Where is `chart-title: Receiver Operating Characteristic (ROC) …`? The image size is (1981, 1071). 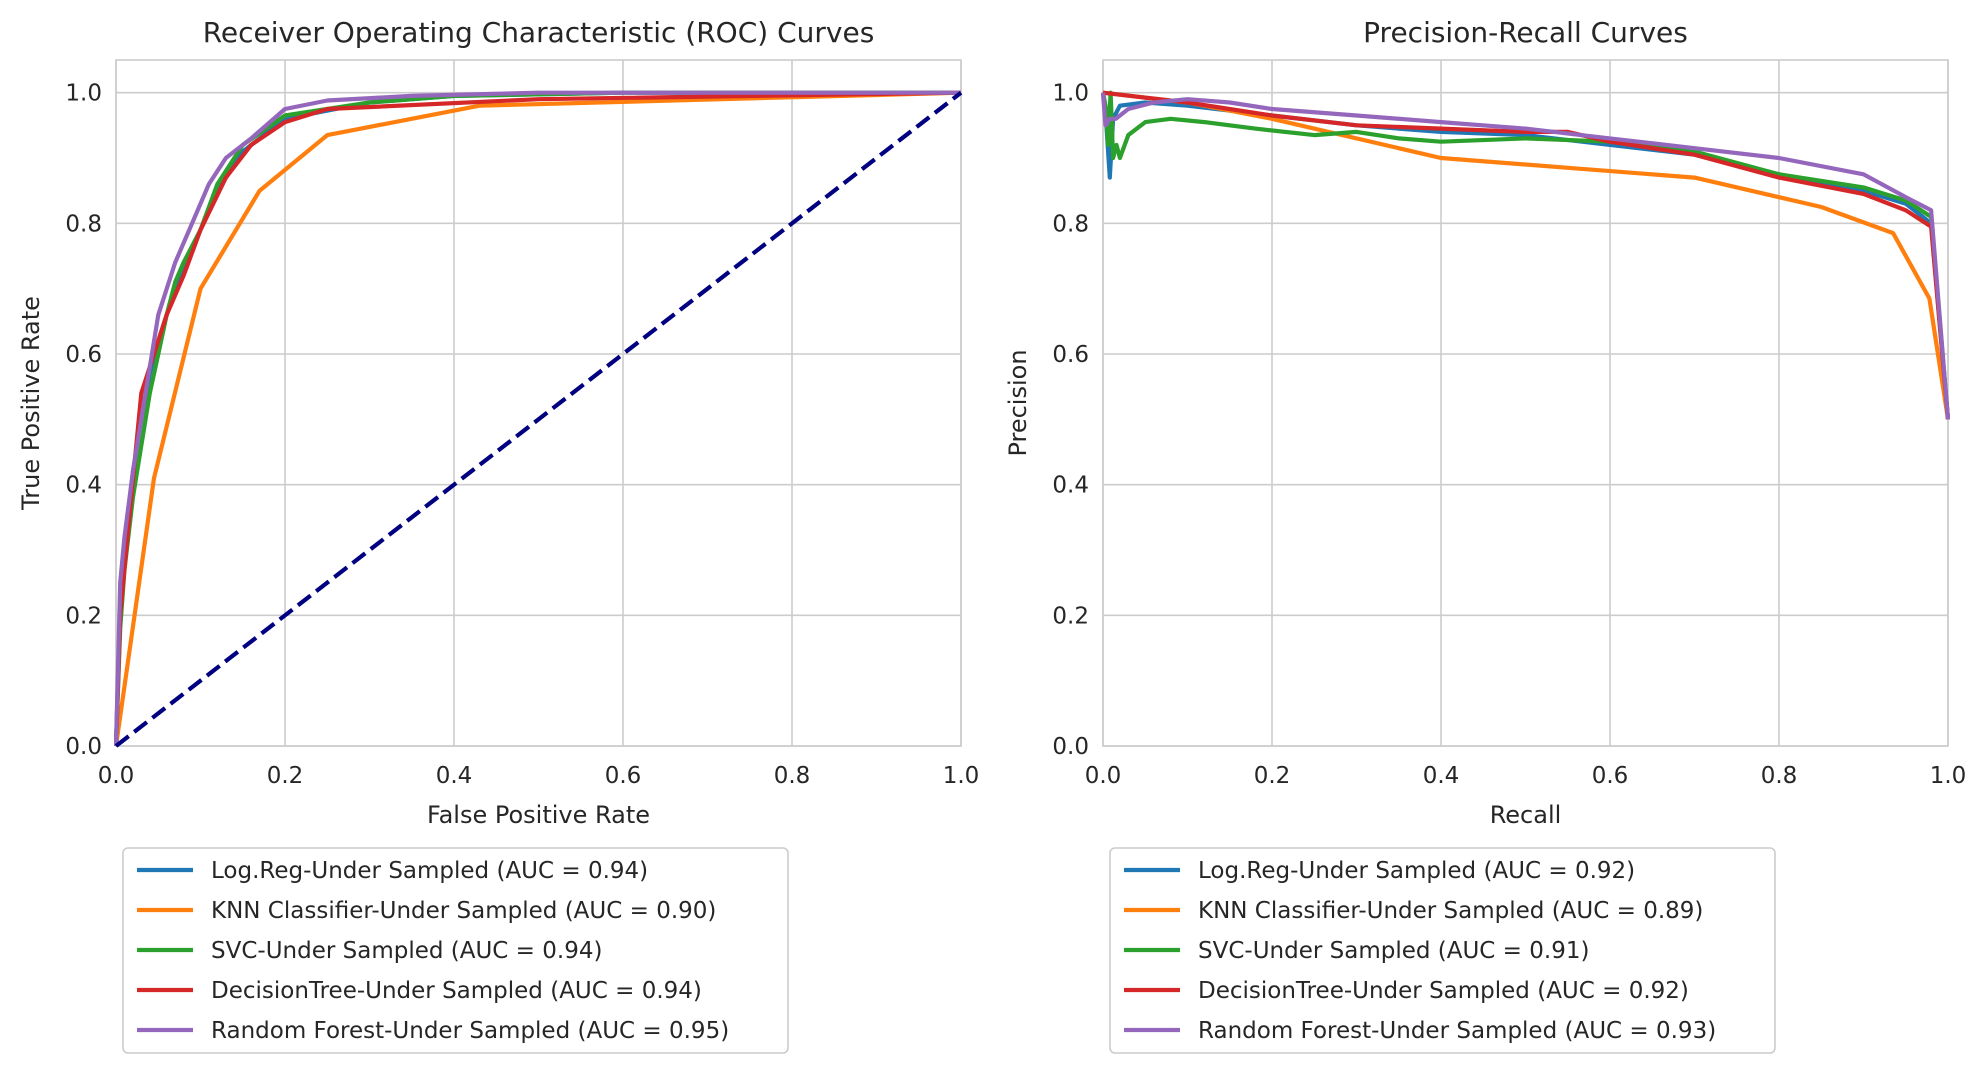
chart-title: Receiver Operating Characteristic (ROC) … is located at coordinates (539, 32).